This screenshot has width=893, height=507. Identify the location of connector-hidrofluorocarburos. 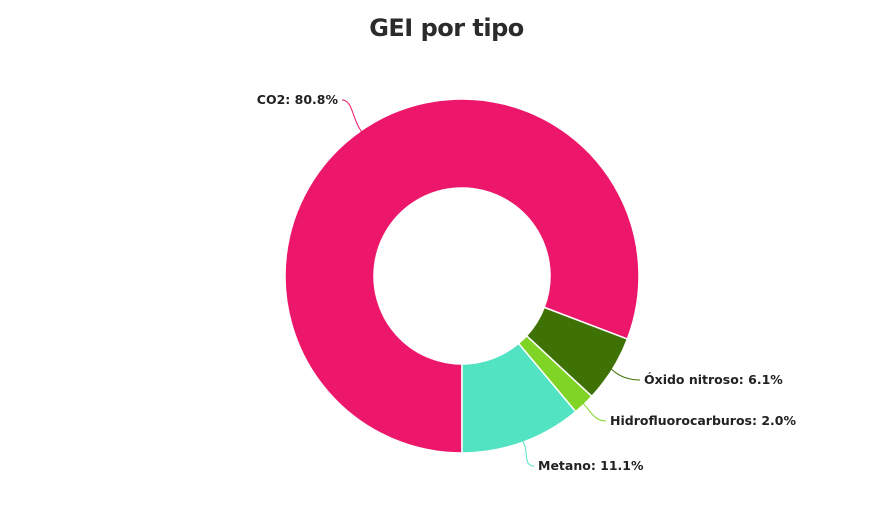
(594, 412).